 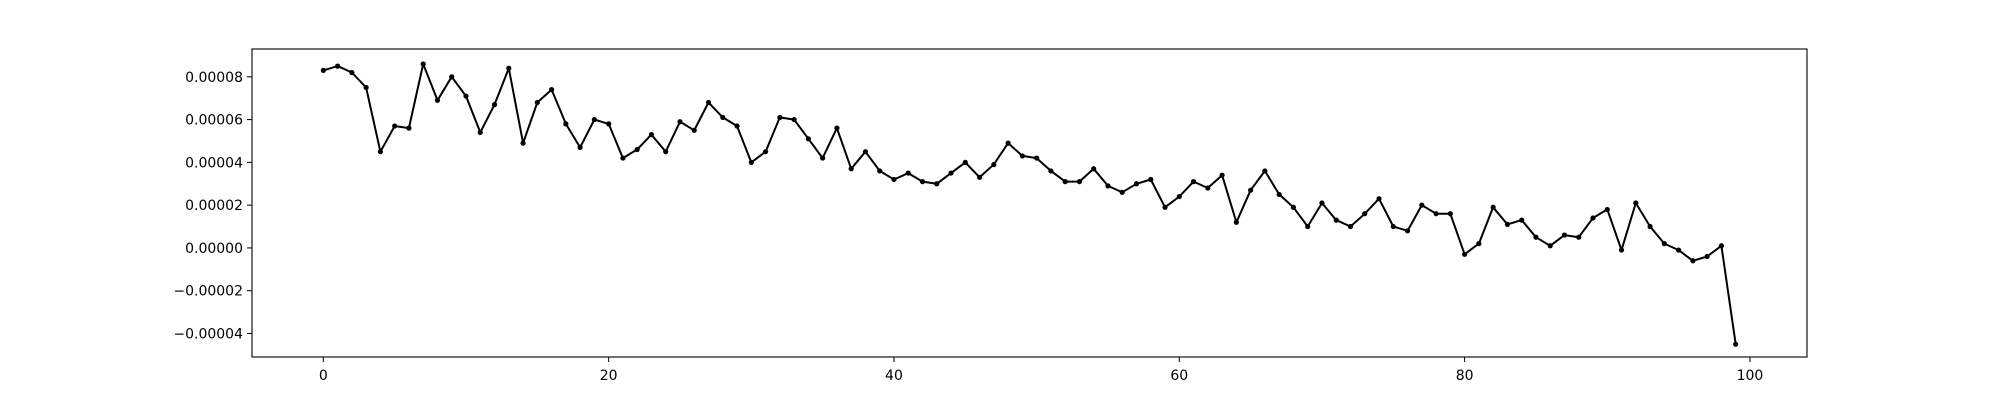 I want to click on x-tick-label: 100, so click(x=1750, y=376).